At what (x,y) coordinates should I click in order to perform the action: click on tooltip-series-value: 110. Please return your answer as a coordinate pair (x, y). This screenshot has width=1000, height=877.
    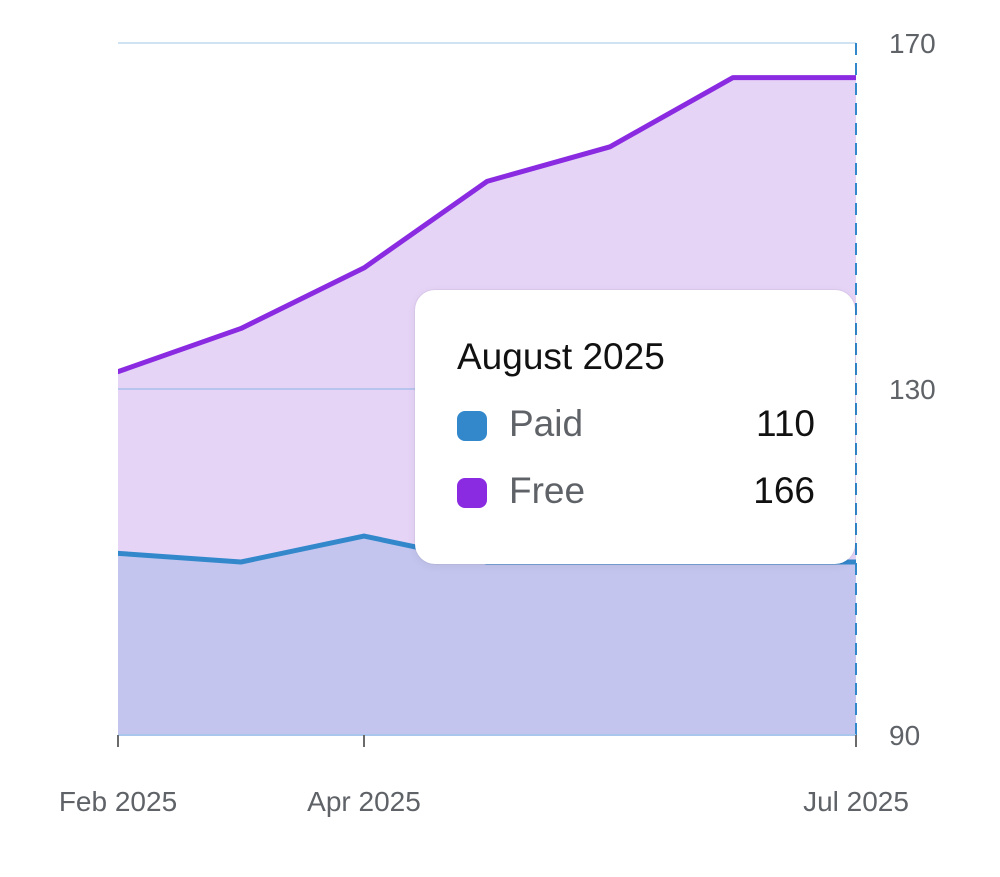
    Looking at the image, I should click on (785, 423).